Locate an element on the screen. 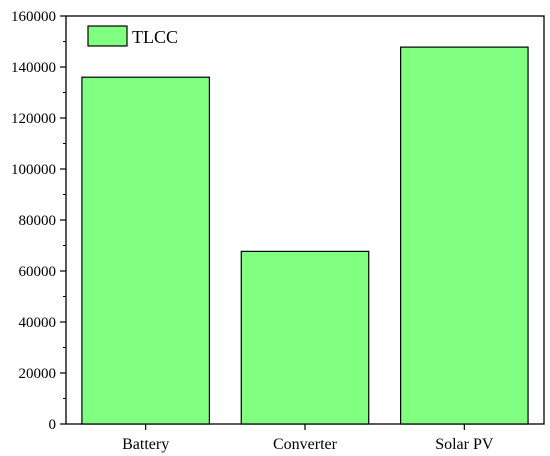 The image size is (550, 456). x-axis: Battery Converter Solar PV is located at coordinates (308, 438).